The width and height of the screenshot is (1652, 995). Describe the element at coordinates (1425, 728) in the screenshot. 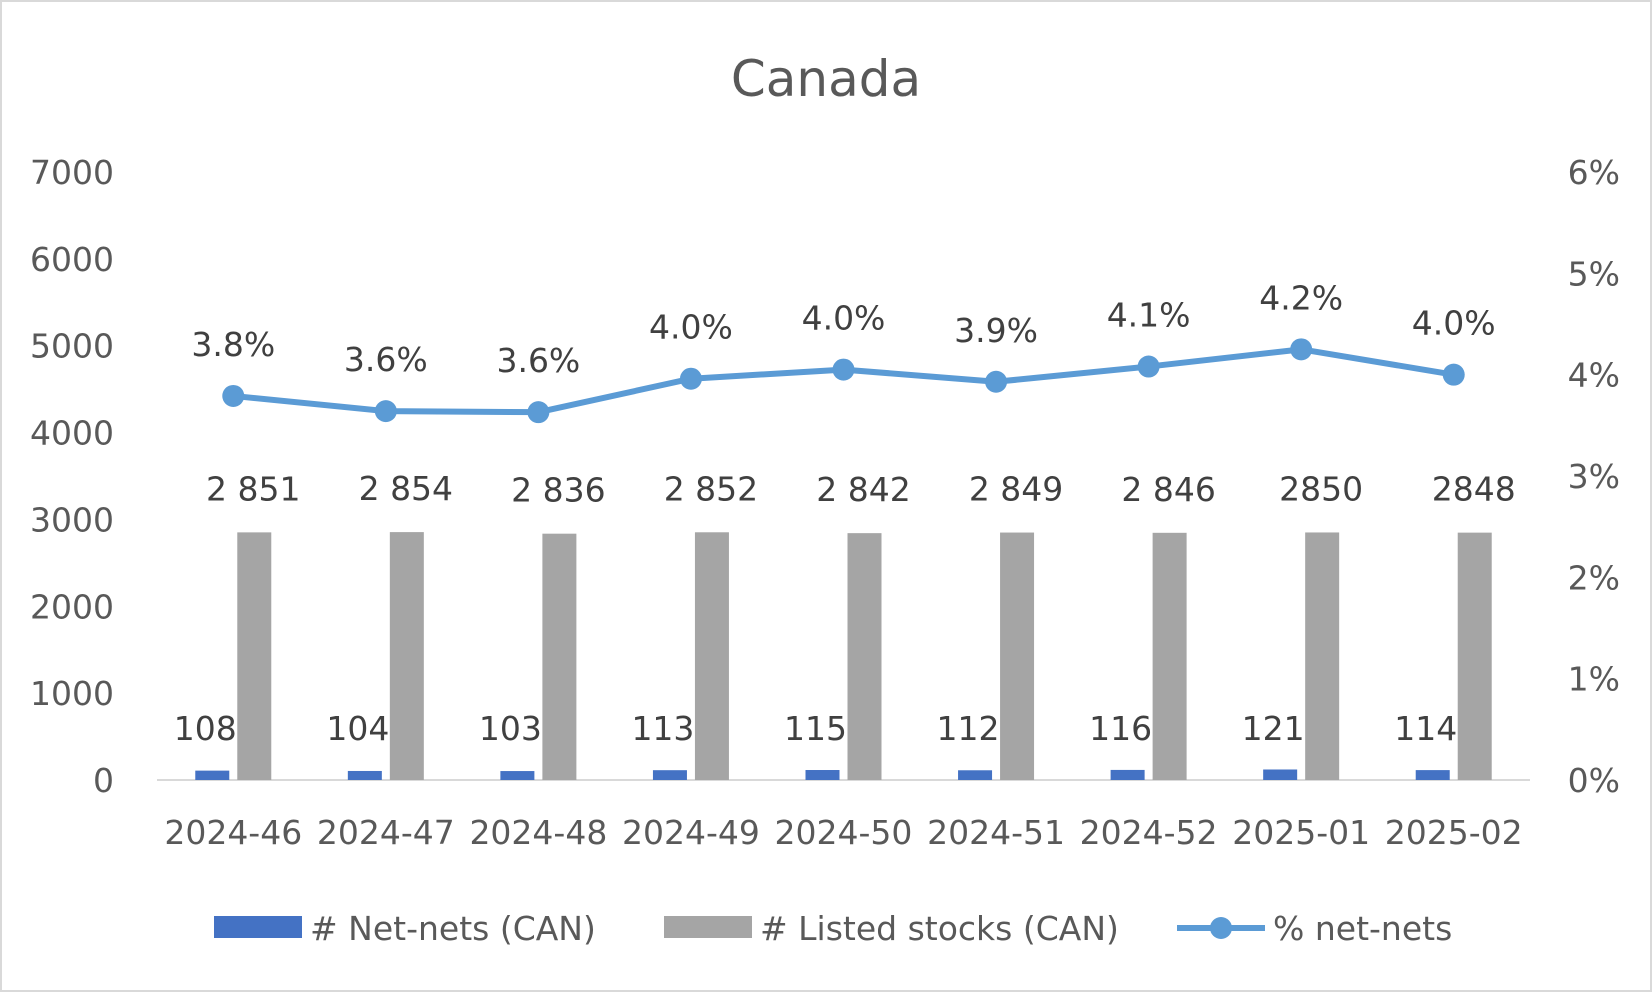

I see `data-label-net-nets: 114` at that location.